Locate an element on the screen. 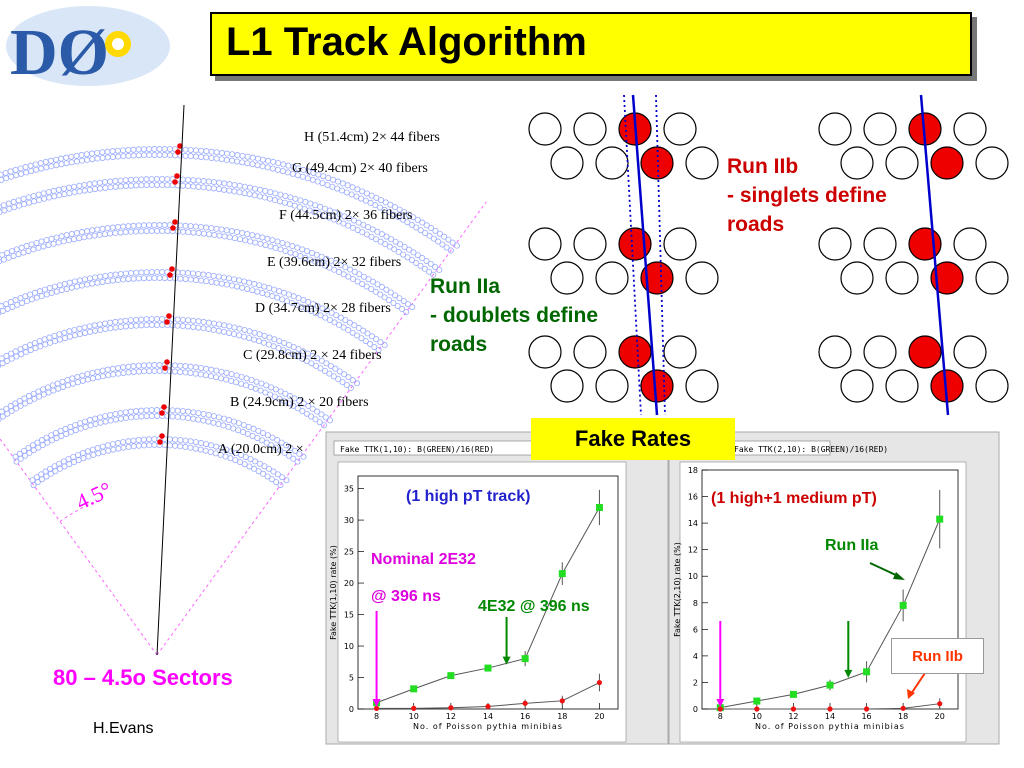  callout-arrowhead is located at coordinates (720, 703).